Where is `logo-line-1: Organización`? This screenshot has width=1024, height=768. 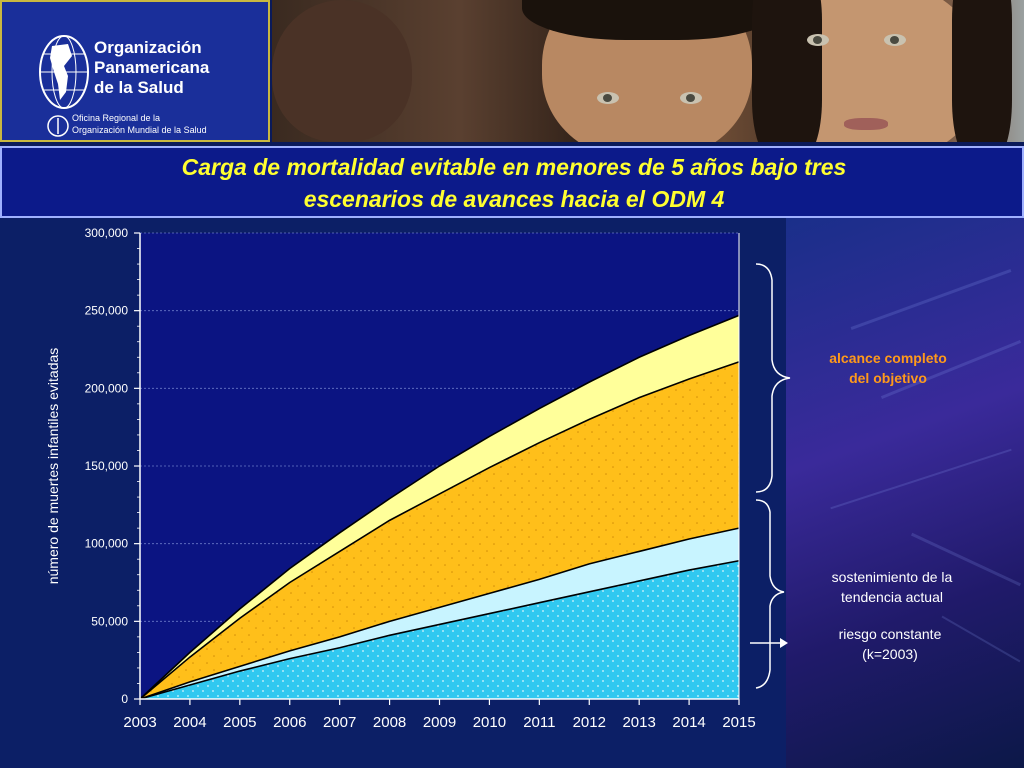
logo-line-1: Organización is located at coordinates (148, 47).